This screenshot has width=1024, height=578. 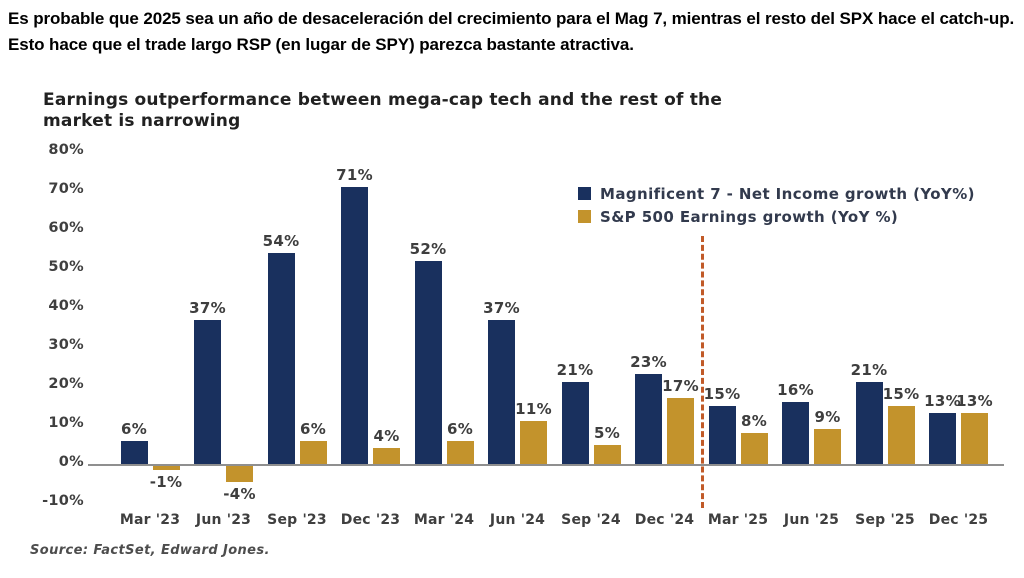 What do you see at coordinates (66, 384) in the screenshot?
I see `y-tick-label: 20%` at bounding box center [66, 384].